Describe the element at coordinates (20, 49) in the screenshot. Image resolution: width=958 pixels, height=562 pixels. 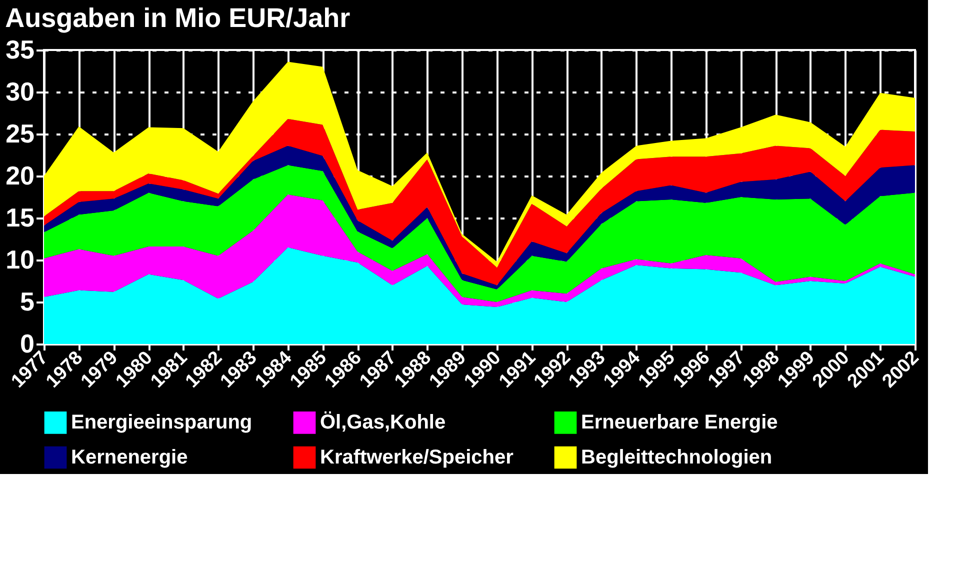
I see `y-tick-label: 35` at that location.